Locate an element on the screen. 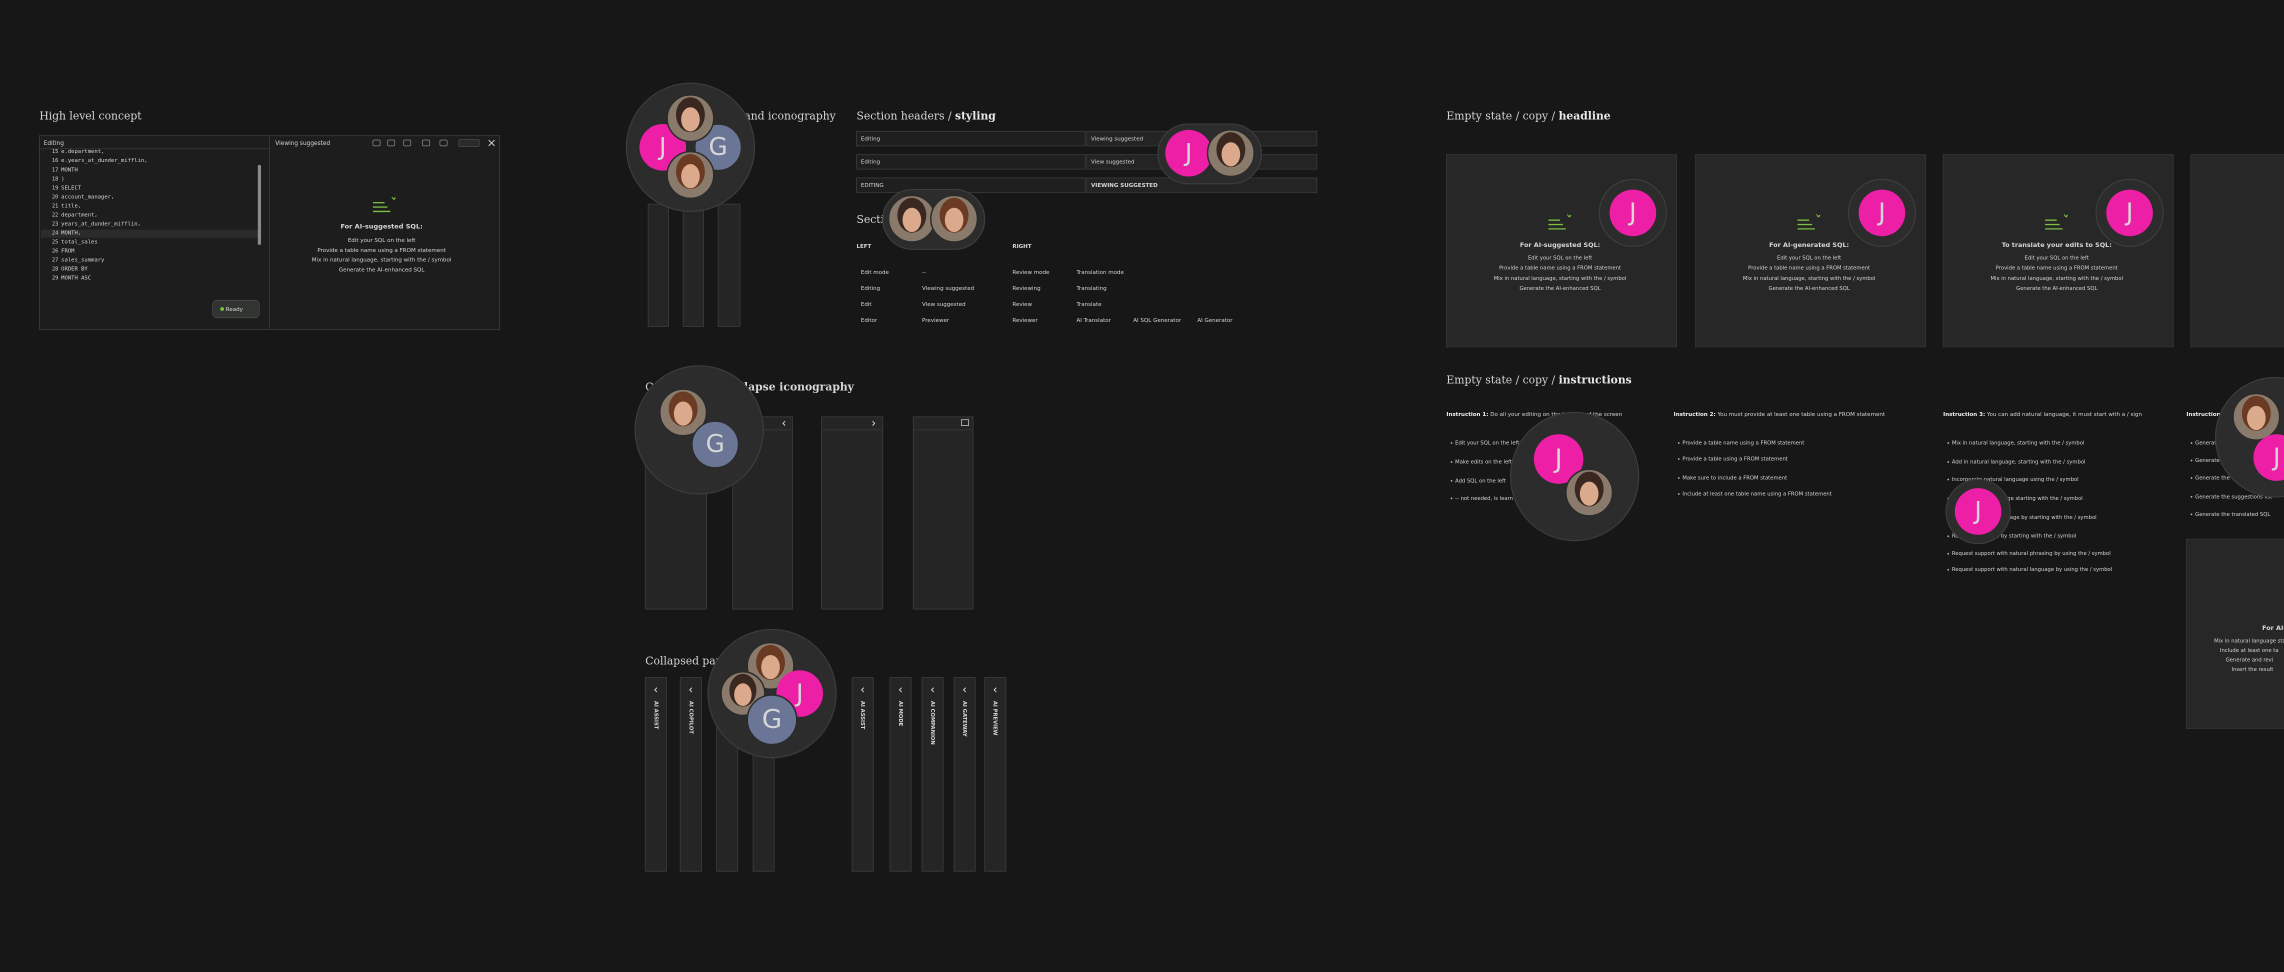 Image resolution: width=2284 pixels, height=972 pixels. line-number: 19 is located at coordinates (55, 188).